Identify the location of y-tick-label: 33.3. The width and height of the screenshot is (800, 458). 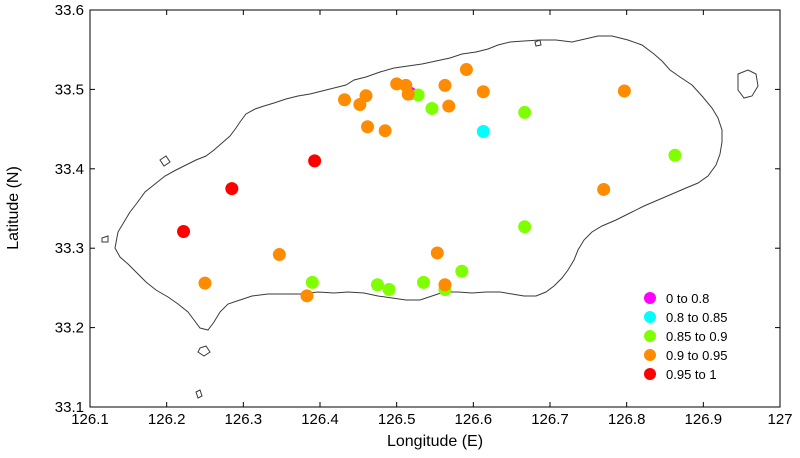
(69, 248).